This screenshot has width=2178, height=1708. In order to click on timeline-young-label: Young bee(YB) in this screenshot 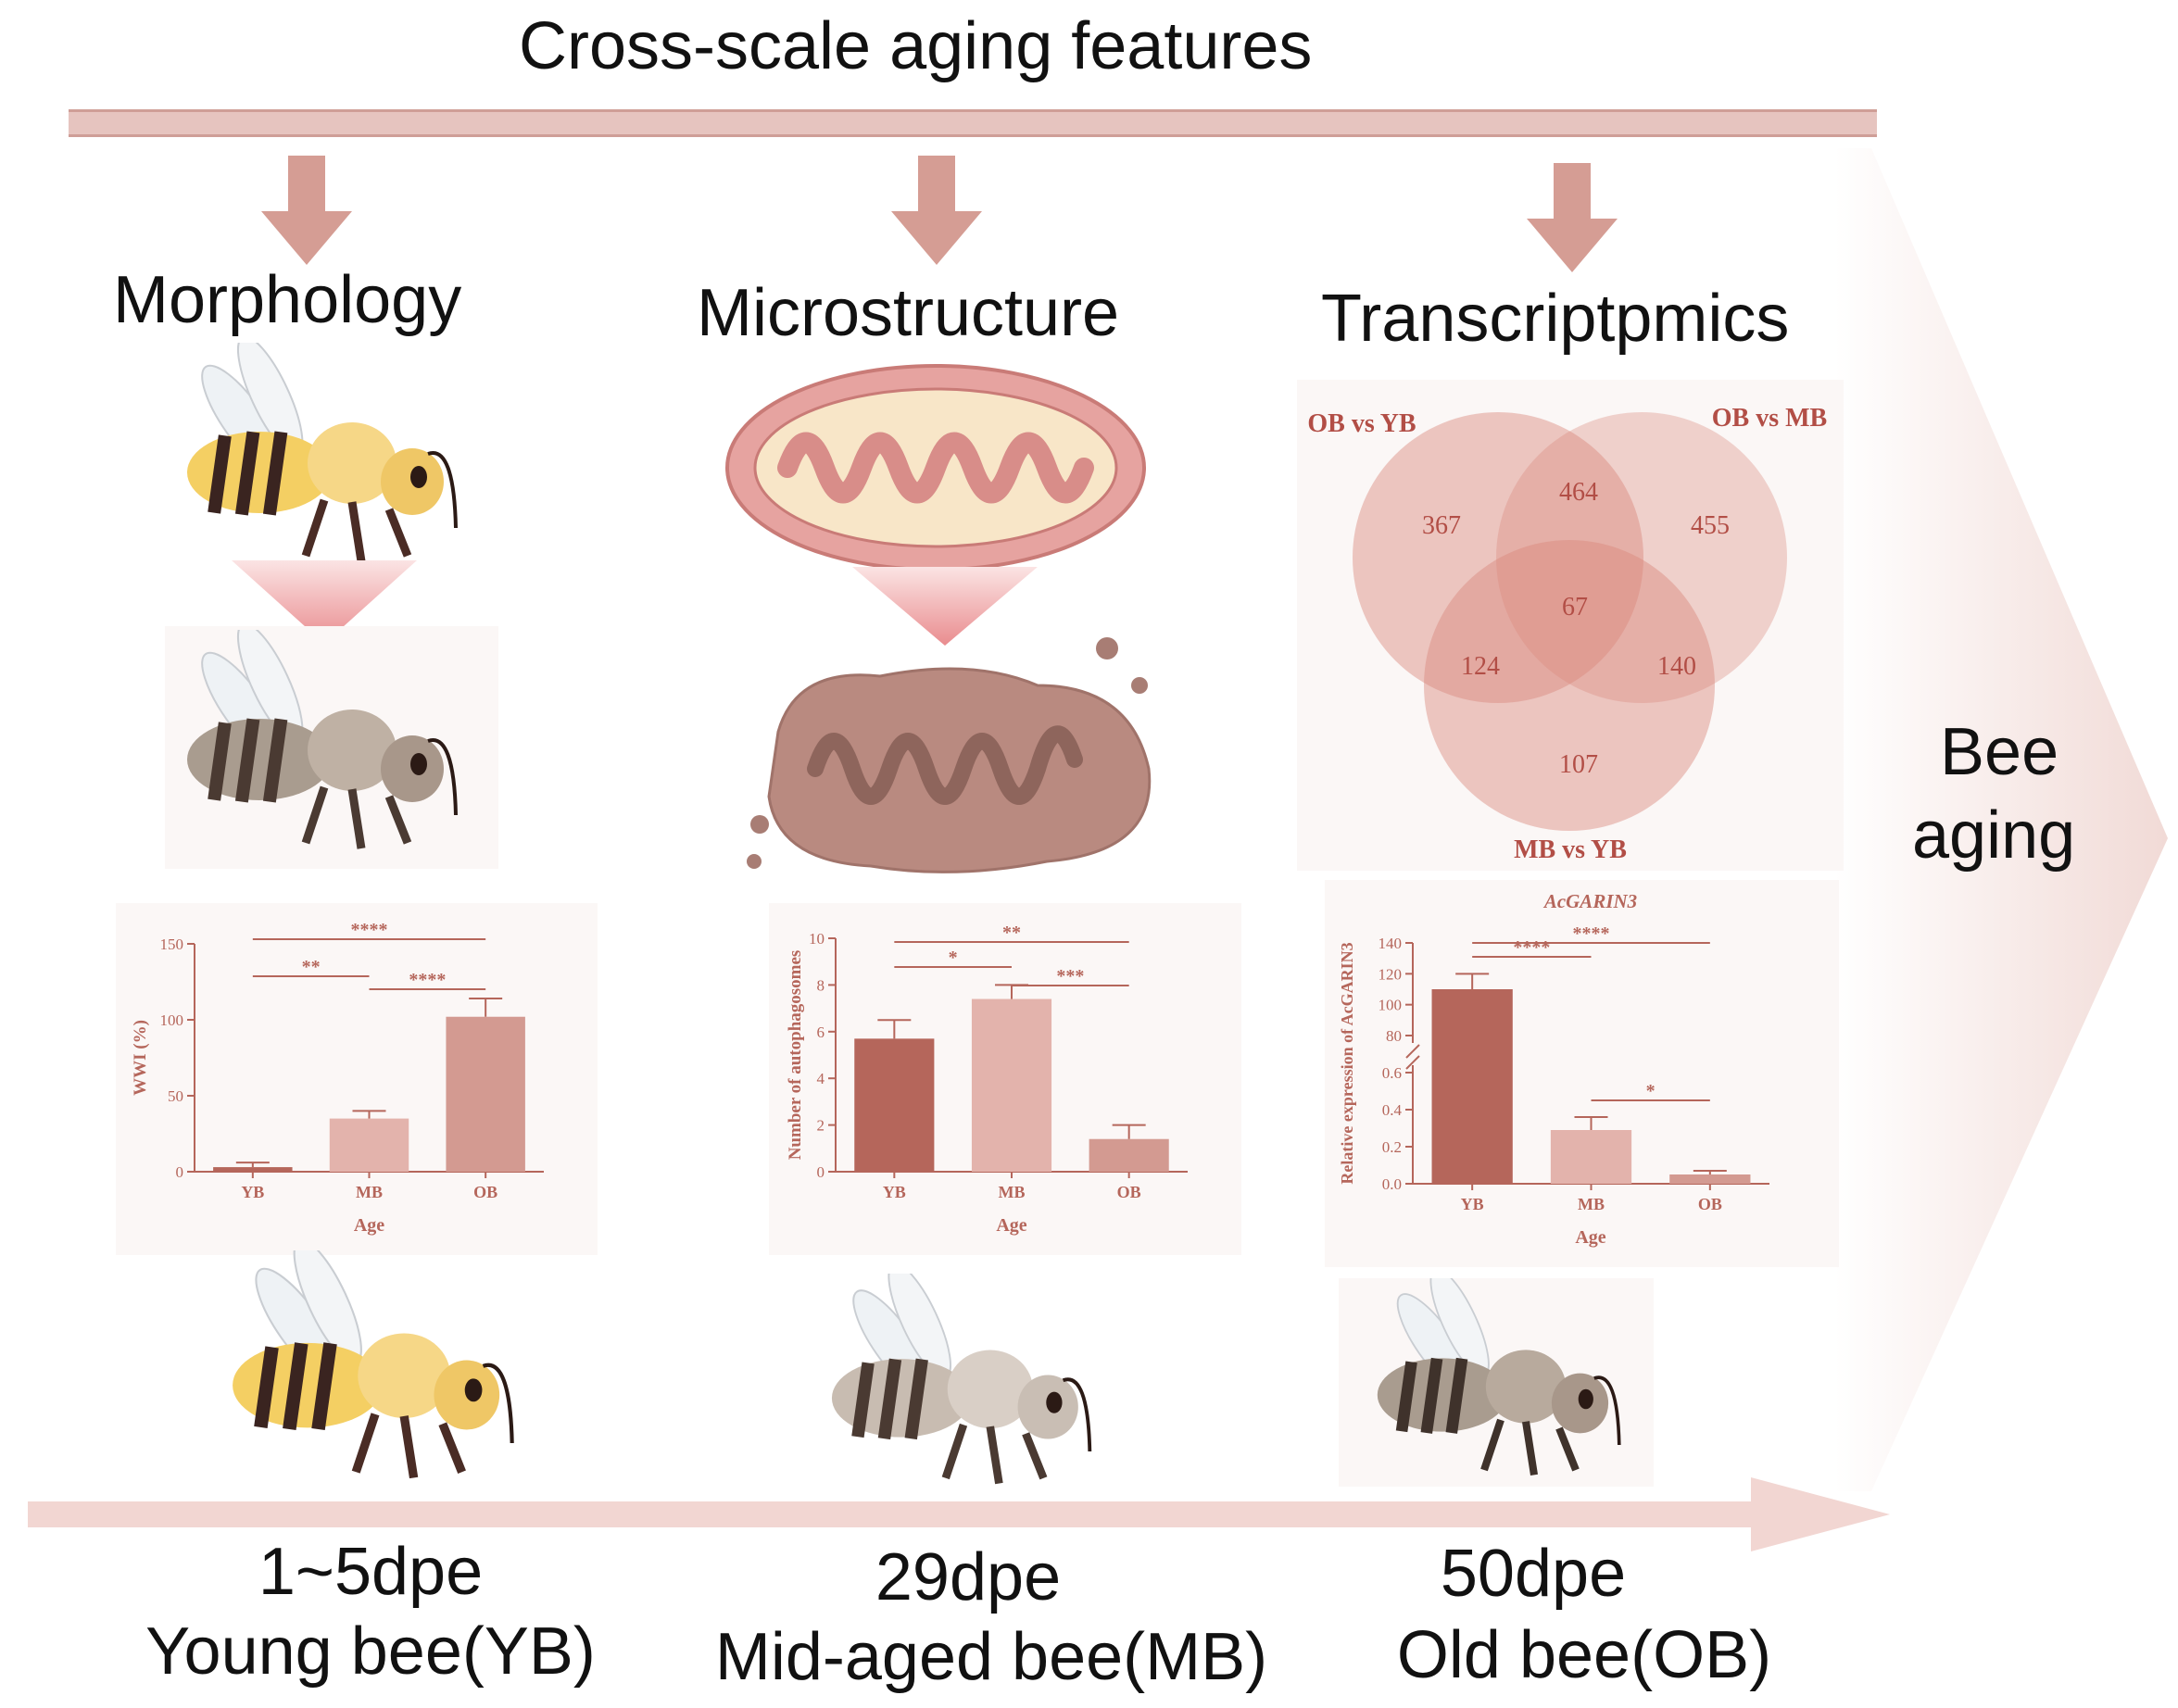, I will do `click(370, 1651)`.